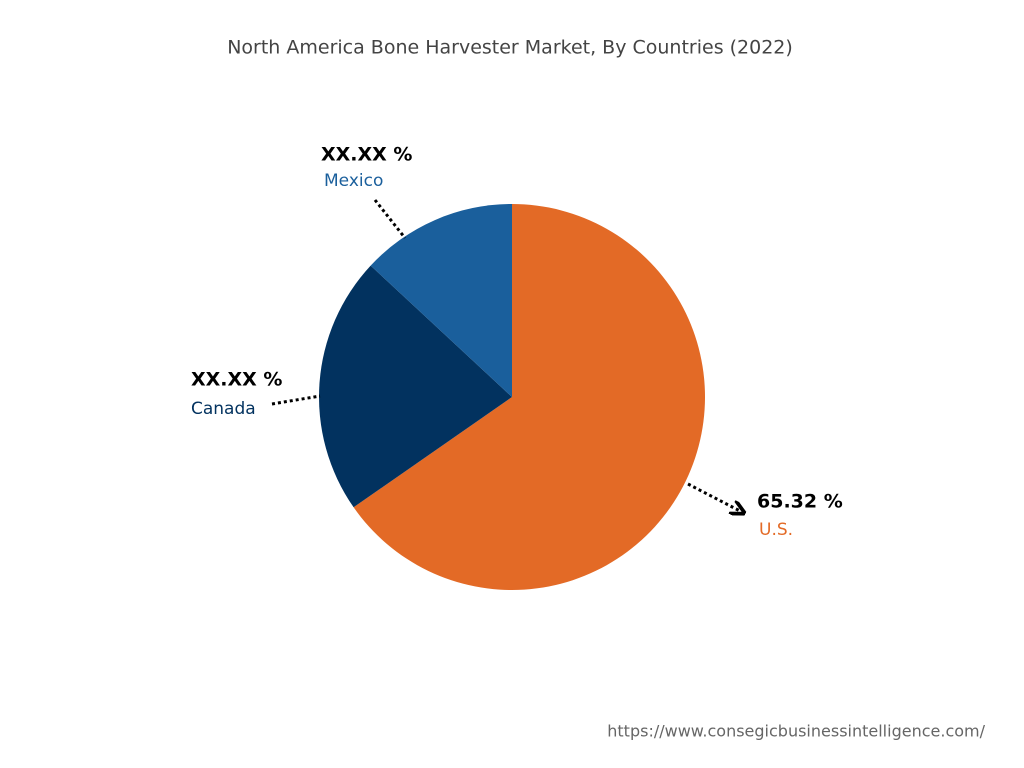  I want to click on category-label: Mexico, so click(353, 181).